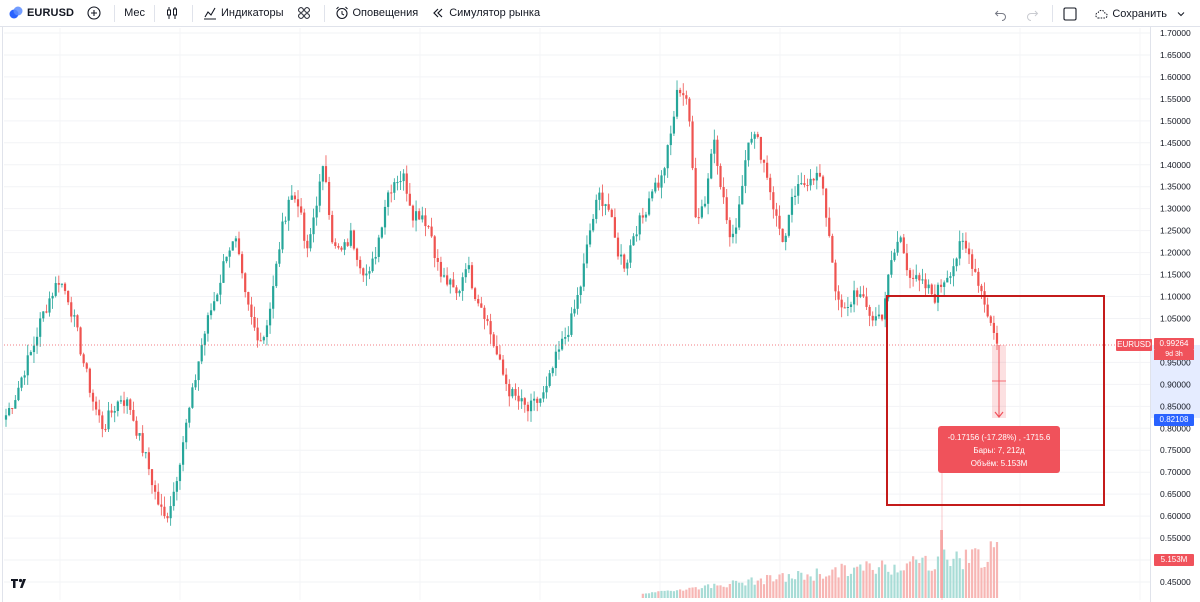 This screenshot has height=602, width=1200. What do you see at coordinates (995, 400) in the screenshot?
I see `highlight-rectangle` at bounding box center [995, 400].